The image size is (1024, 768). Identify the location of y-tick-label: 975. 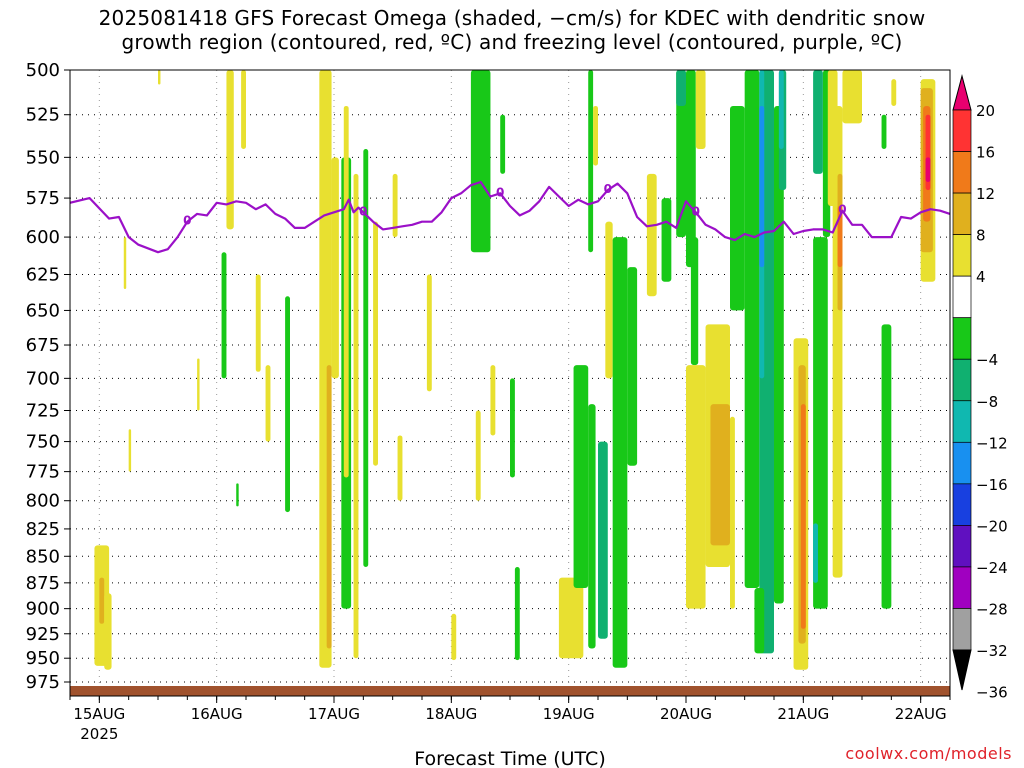
(43, 682).